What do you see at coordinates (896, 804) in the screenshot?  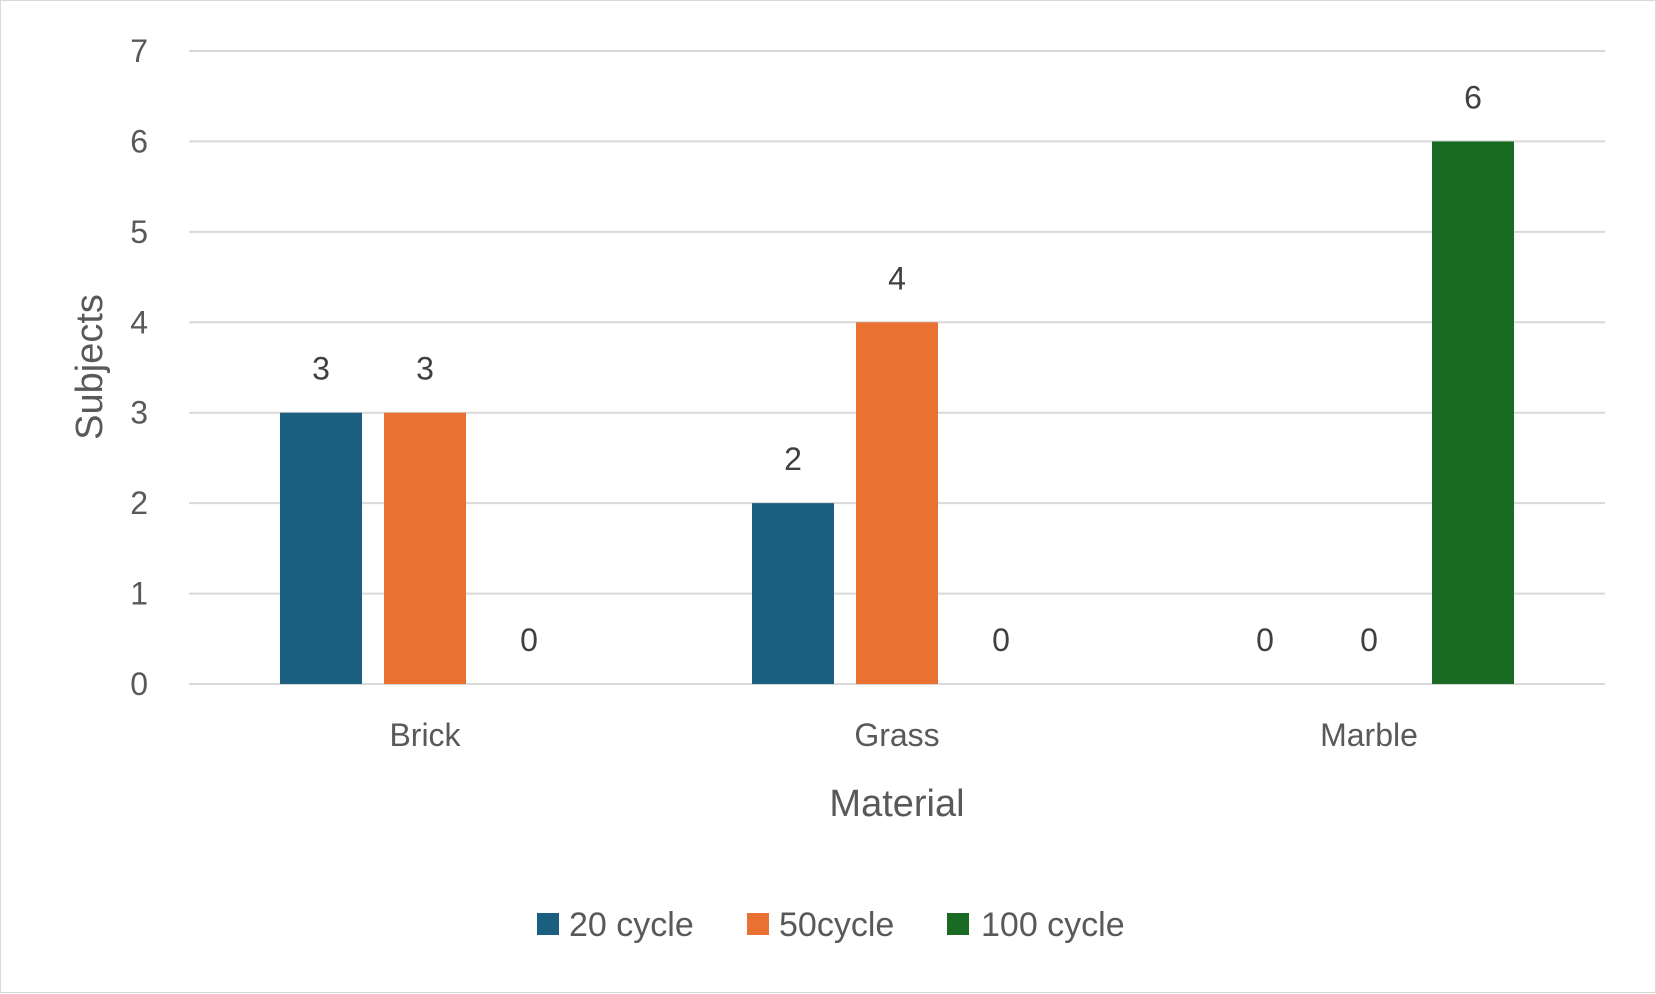 I see `x-axis-title: Material` at bounding box center [896, 804].